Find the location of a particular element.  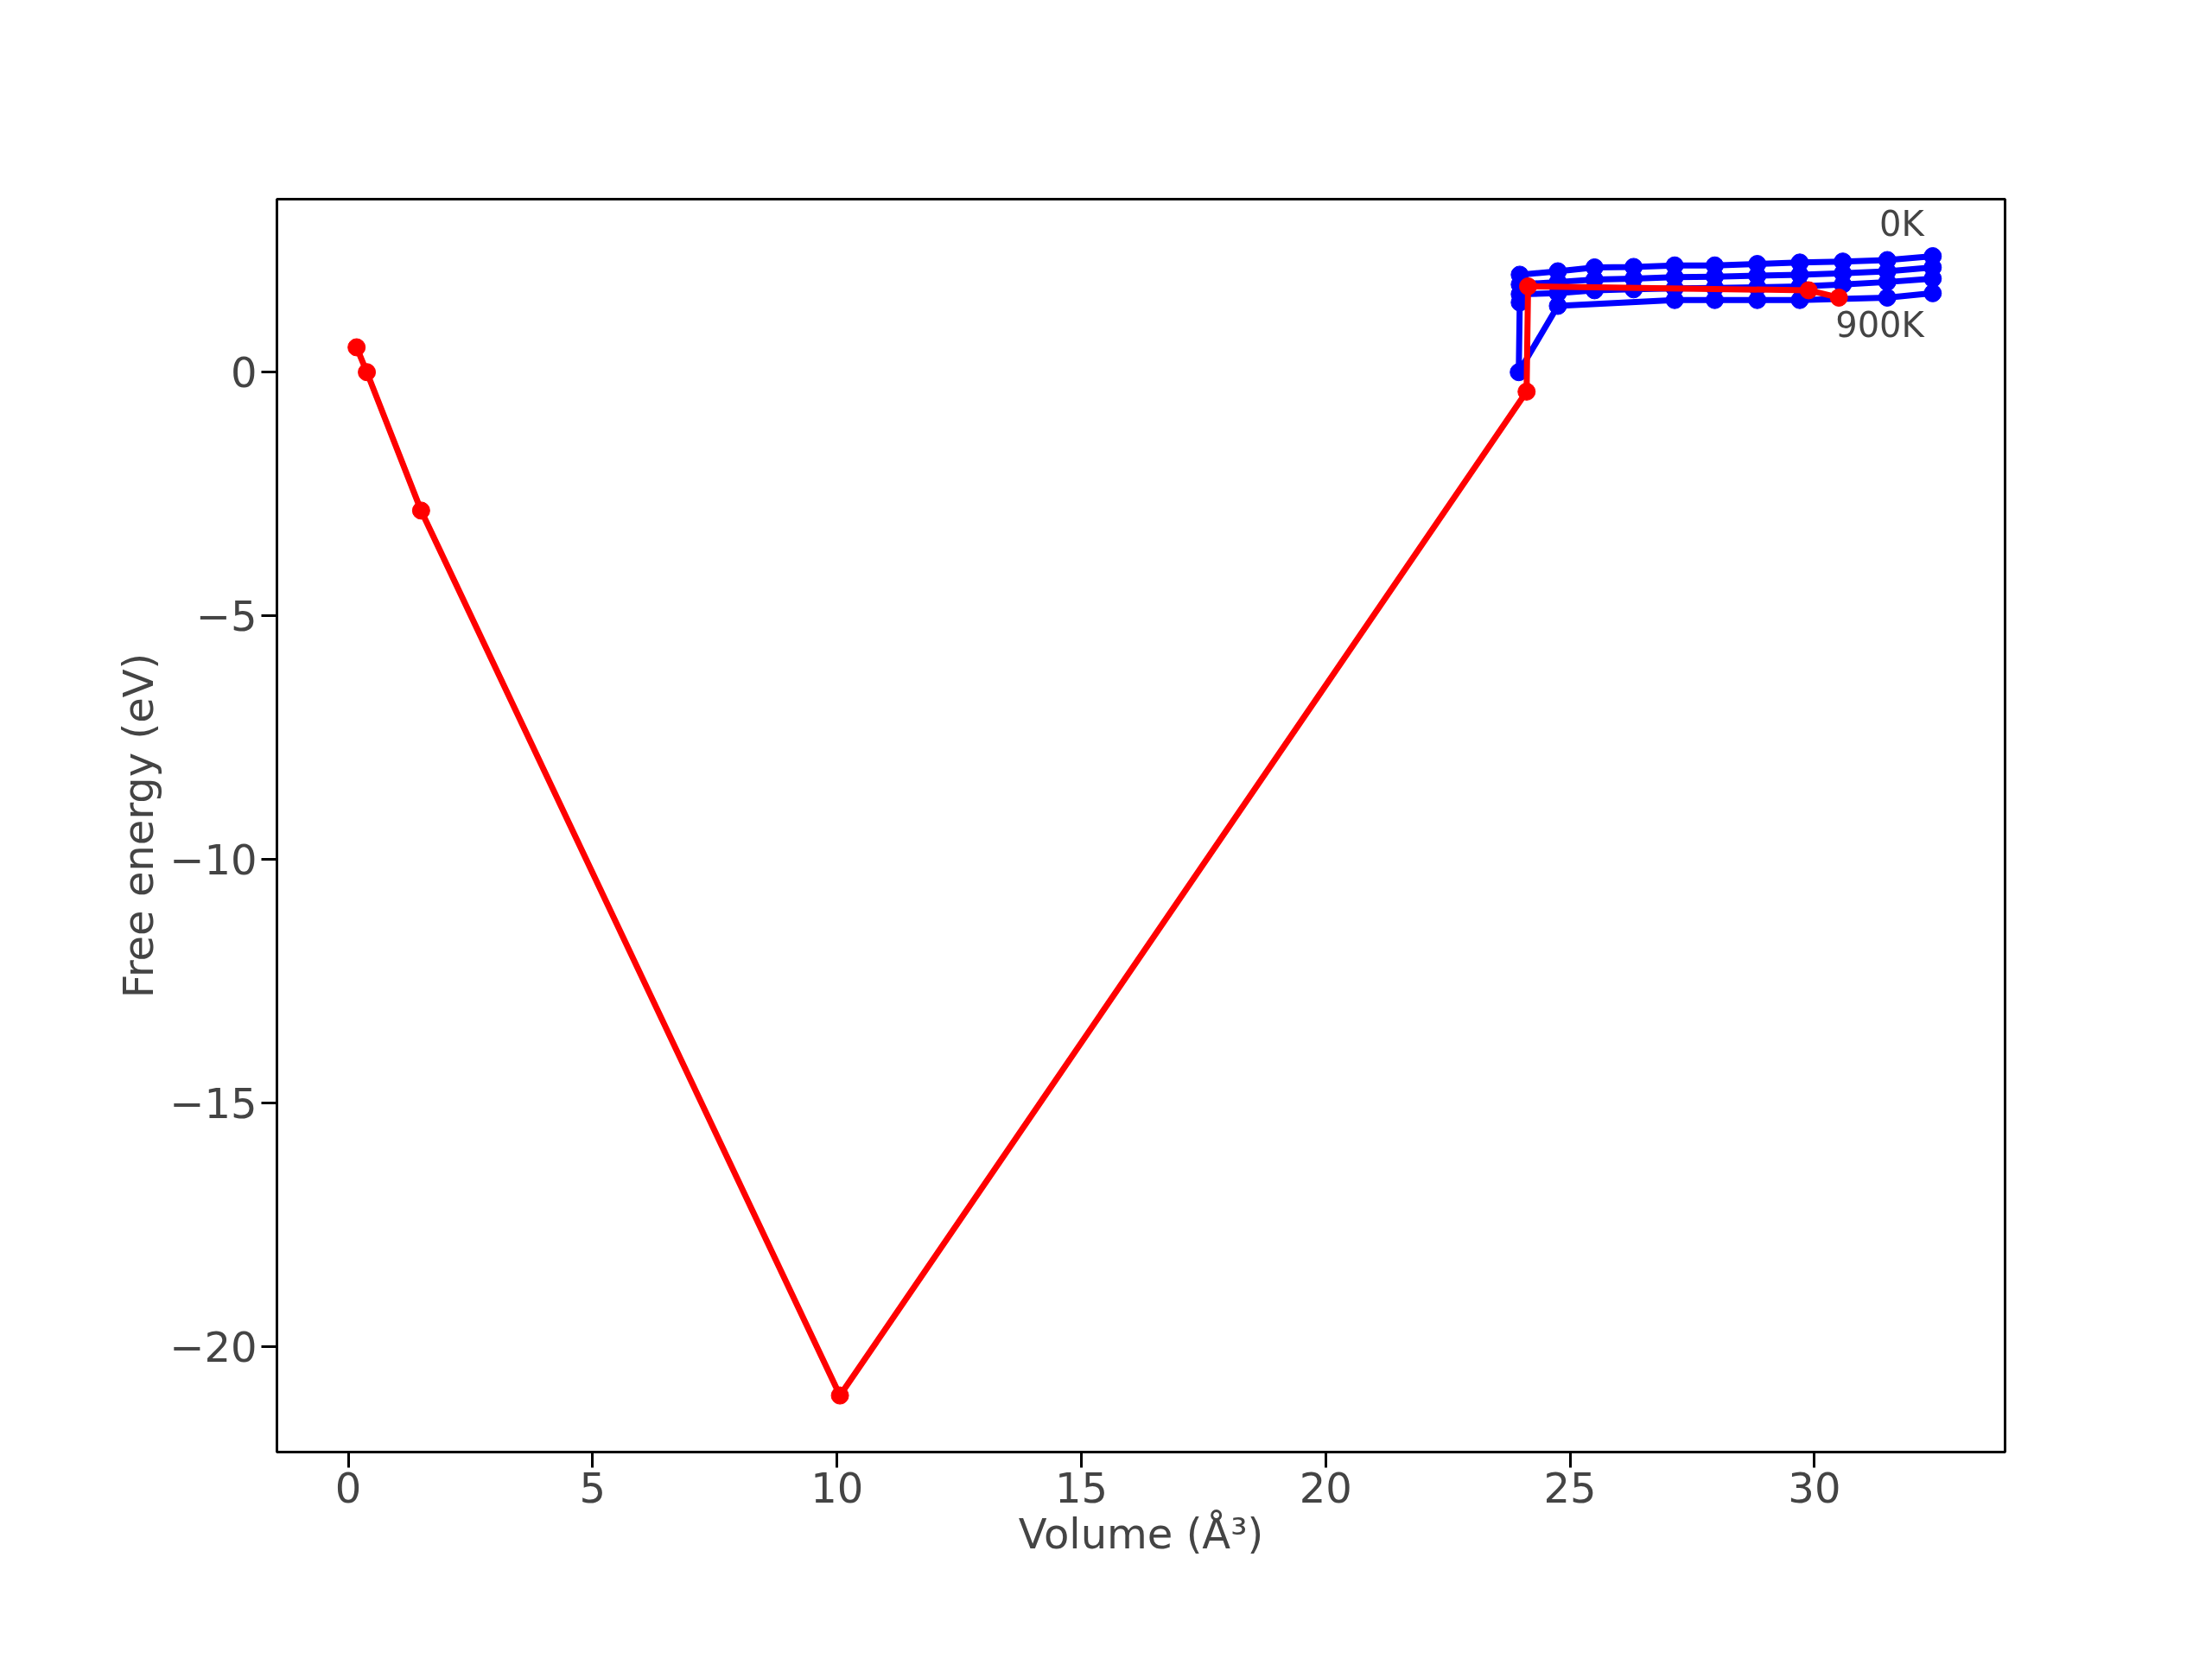

annotation: 0K is located at coordinates (1902, 224).